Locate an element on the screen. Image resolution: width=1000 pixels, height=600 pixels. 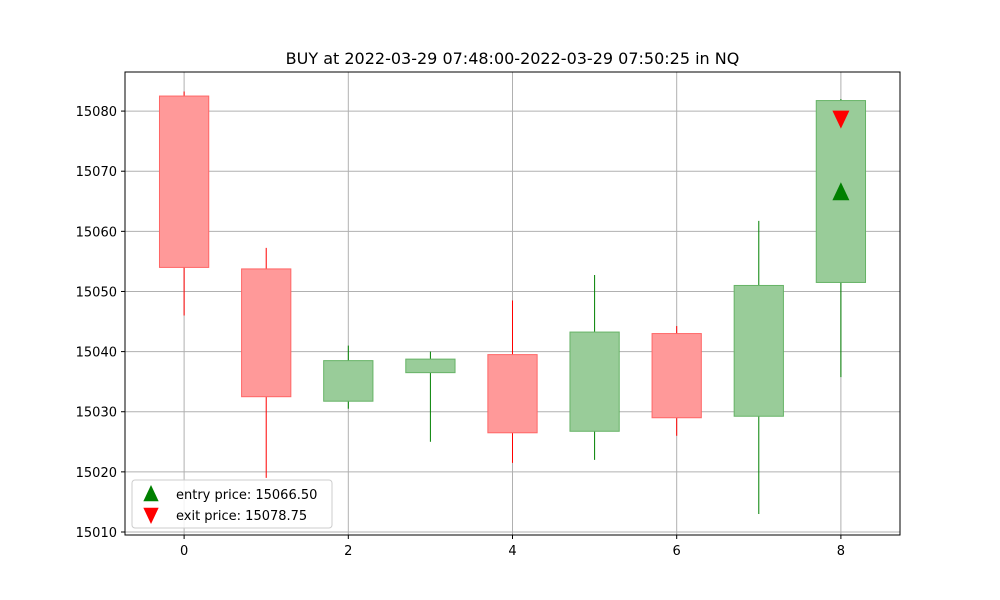
exit-marker is located at coordinates (841, 119).